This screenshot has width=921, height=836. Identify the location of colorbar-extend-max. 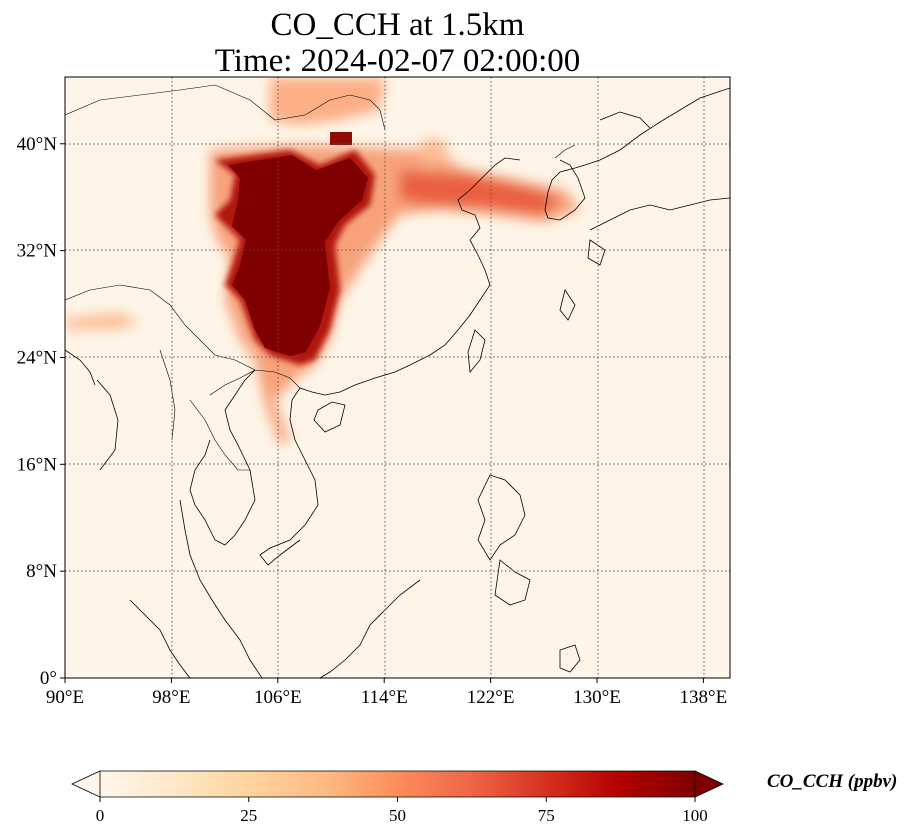
(709, 784).